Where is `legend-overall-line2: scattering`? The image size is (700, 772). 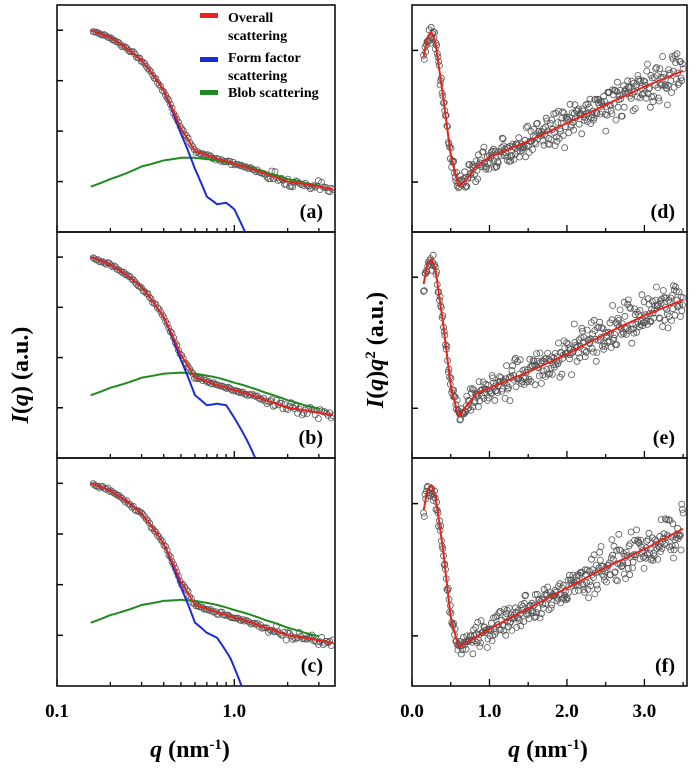 legend-overall-line2: scattering is located at coordinates (257, 36).